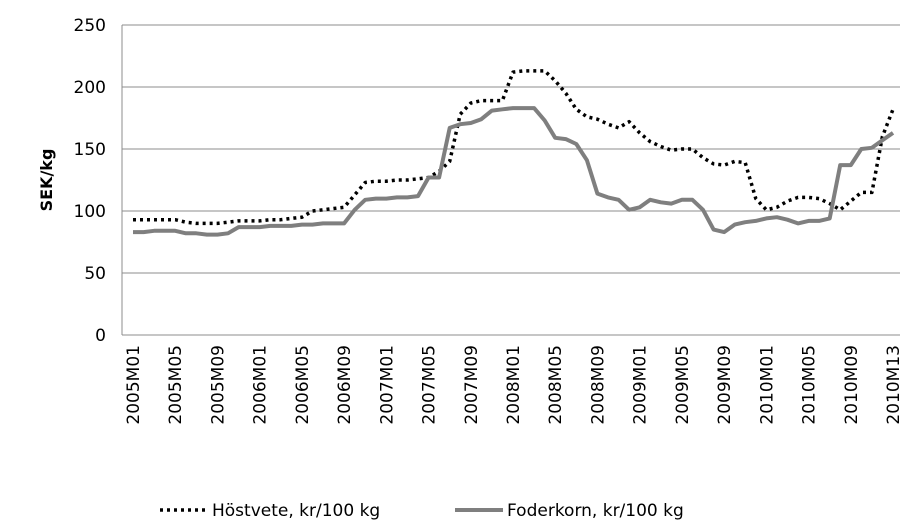 This screenshot has width=908, height=525. What do you see at coordinates (894, 385) in the screenshot?
I see `x-tick-label: 2010M13` at bounding box center [894, 385].